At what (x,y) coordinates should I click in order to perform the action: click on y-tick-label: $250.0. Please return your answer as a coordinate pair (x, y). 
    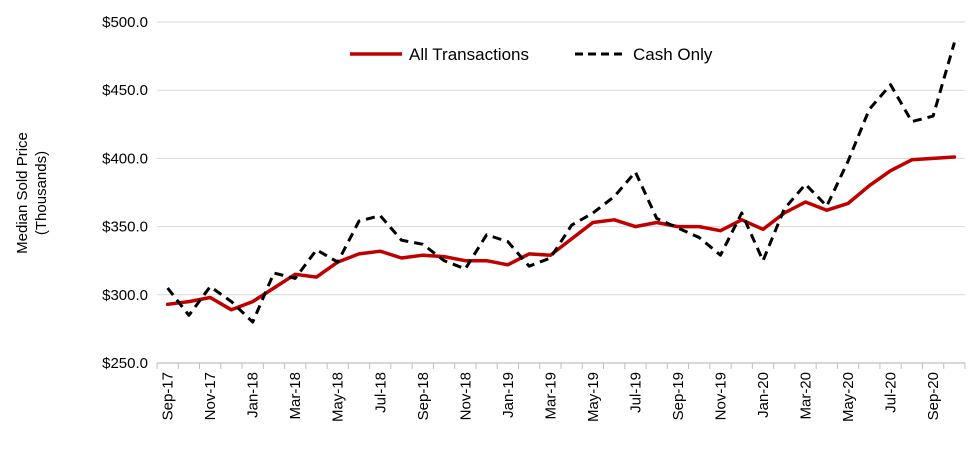
    Looking at the image, I should click on (125, 363).